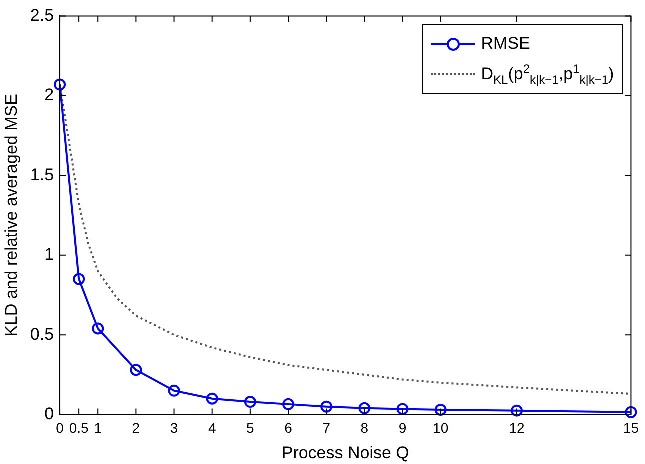 The width and height of the screenshot is (645, 464). I want to click on x-tick-label: 3, so click(174, 428).